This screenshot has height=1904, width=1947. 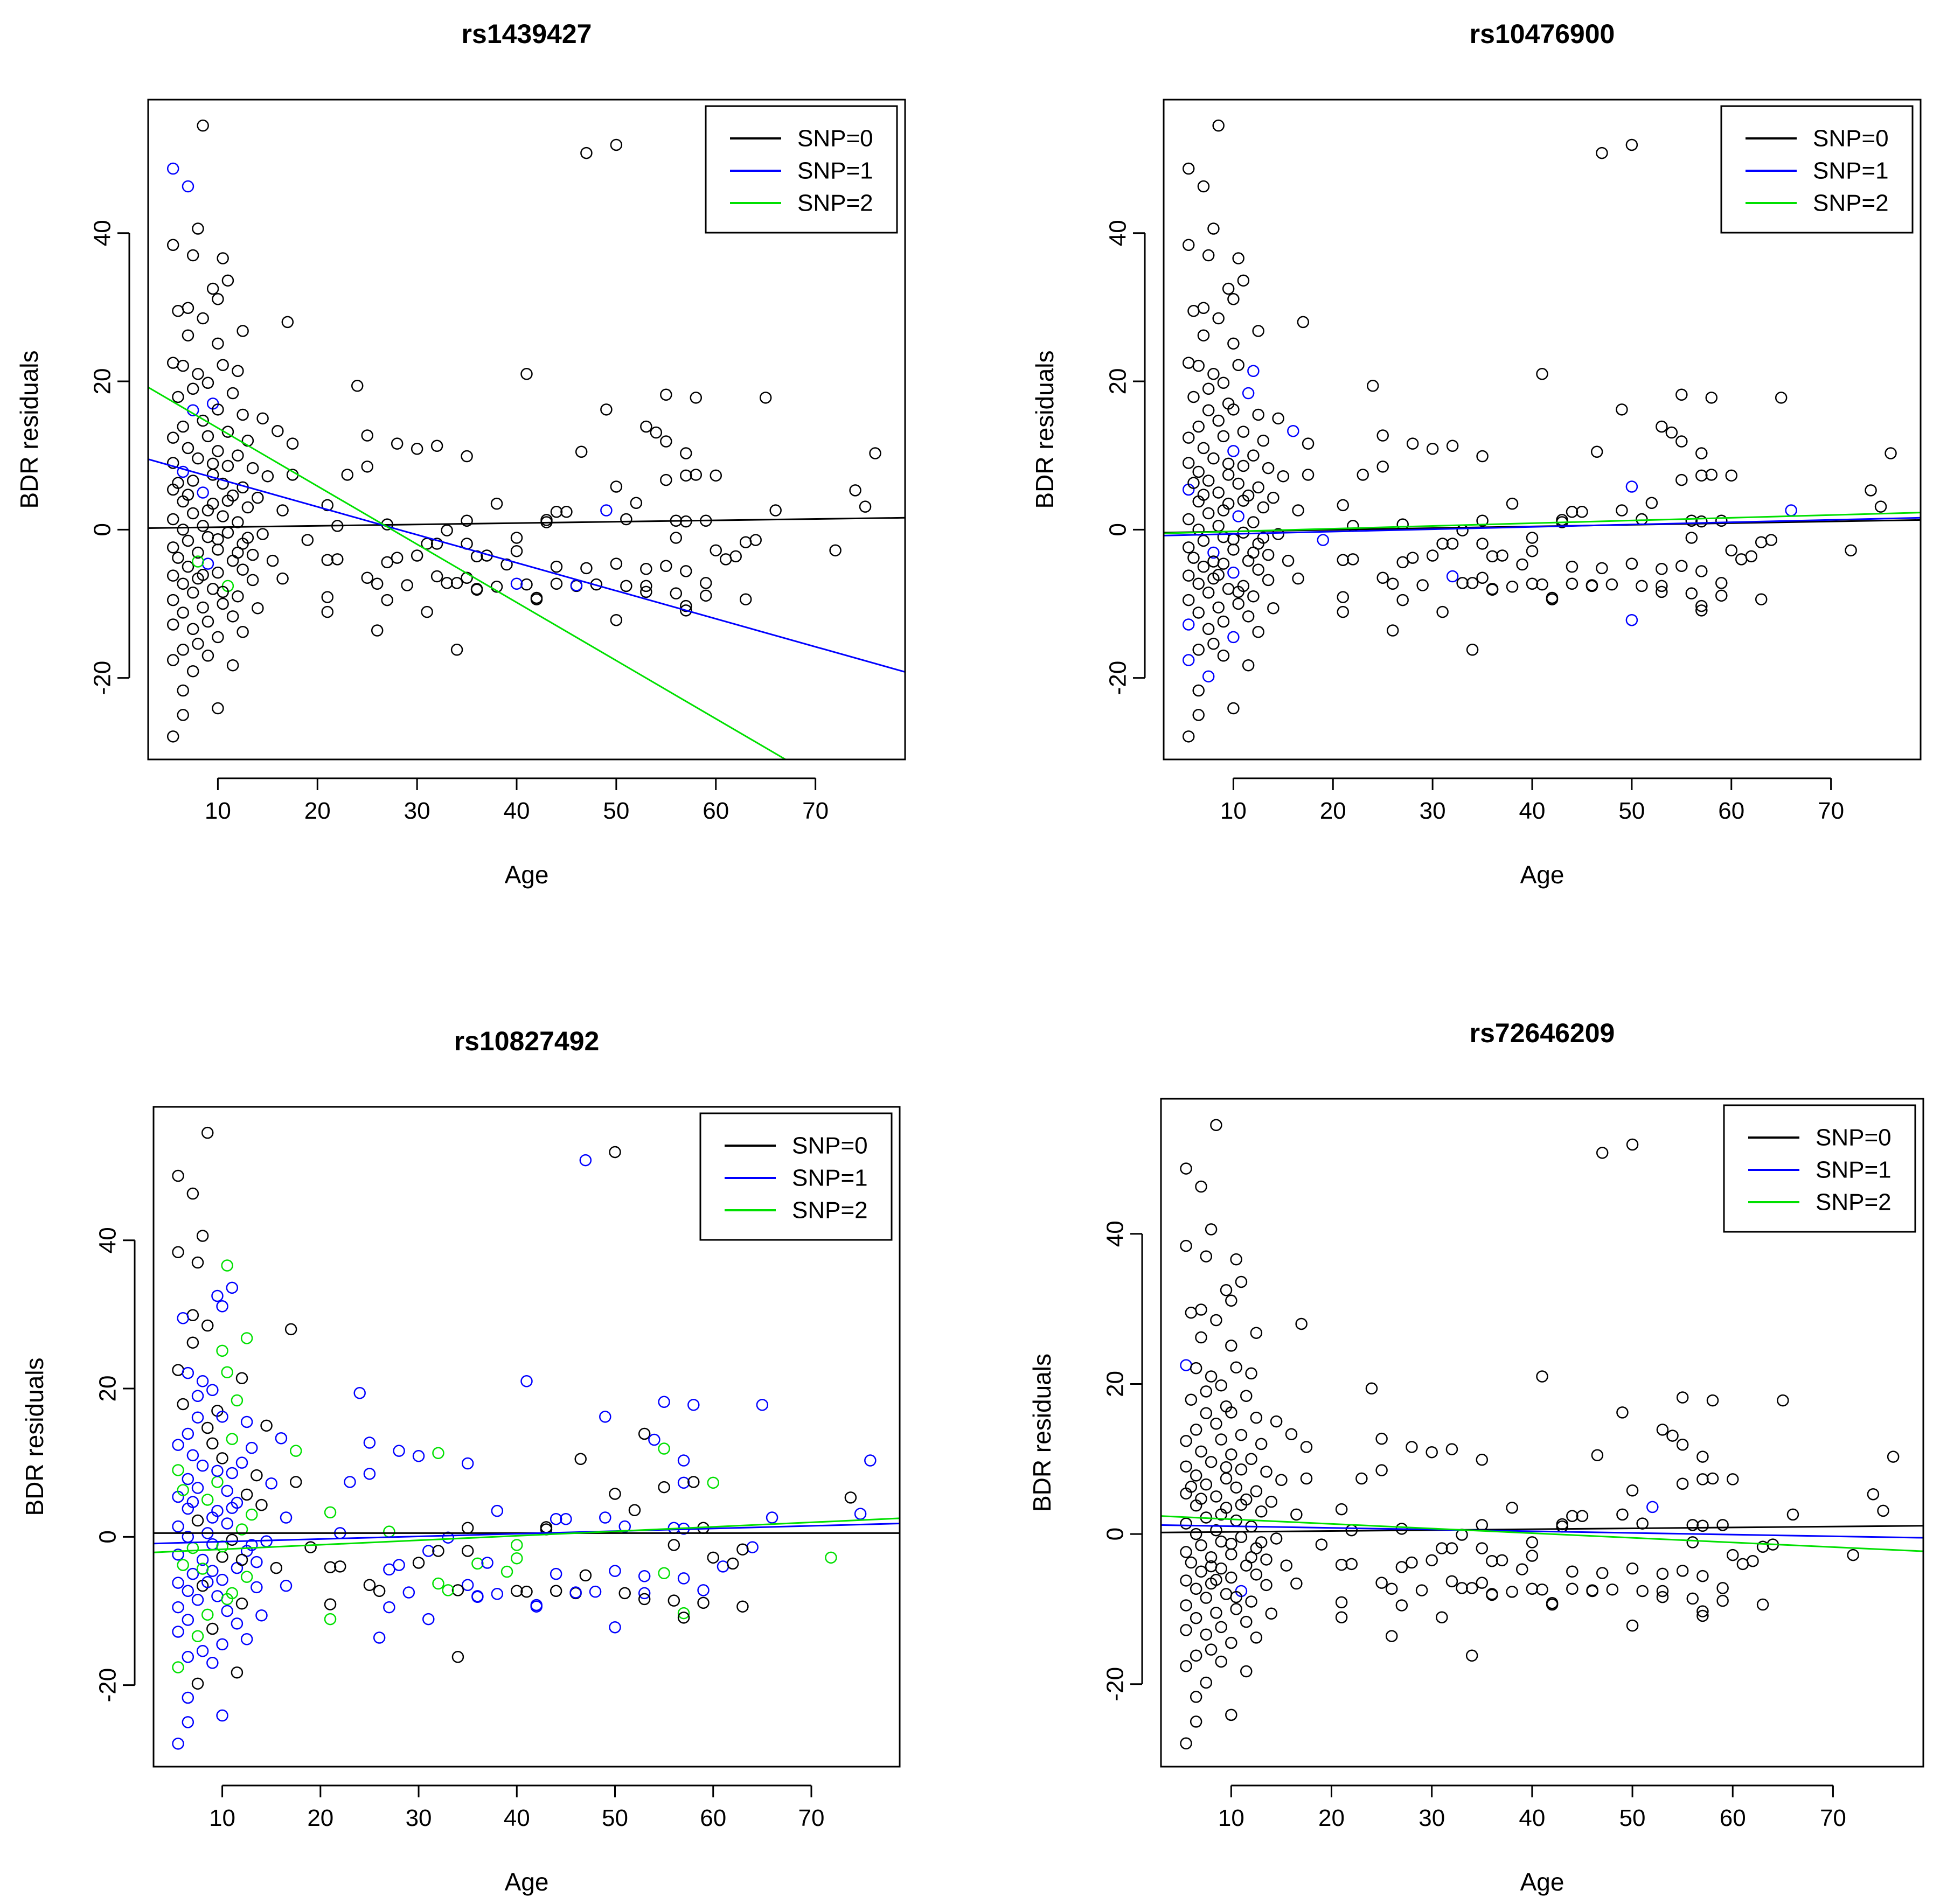 What do you see at coordinates (1851, 139) in the screenshot?
I see `legend-label: SNP=0` at bounding box center [1851, 139].